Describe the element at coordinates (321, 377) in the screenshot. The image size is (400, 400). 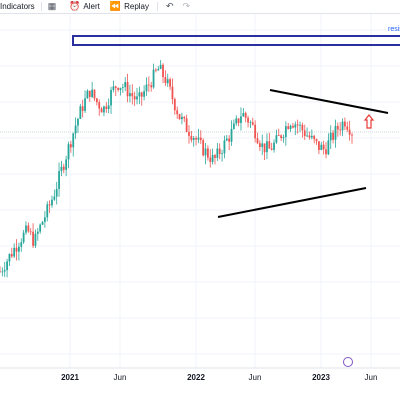
I see `x-tick-label: 2023` at that location.